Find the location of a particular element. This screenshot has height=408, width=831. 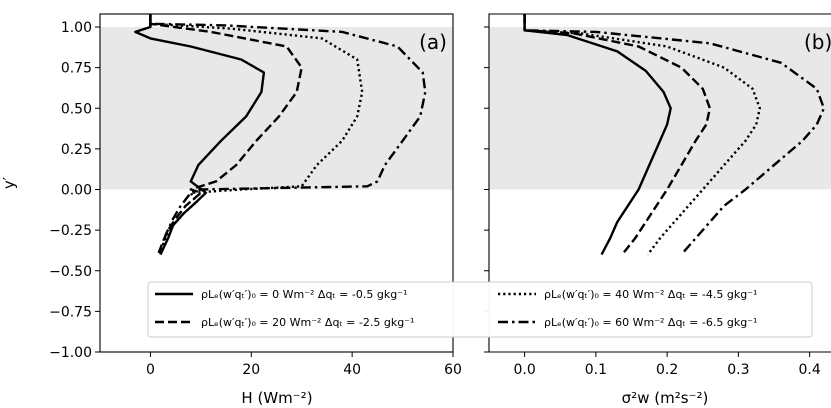

panel-label-b: (b) is located at coordinates (817, 42).